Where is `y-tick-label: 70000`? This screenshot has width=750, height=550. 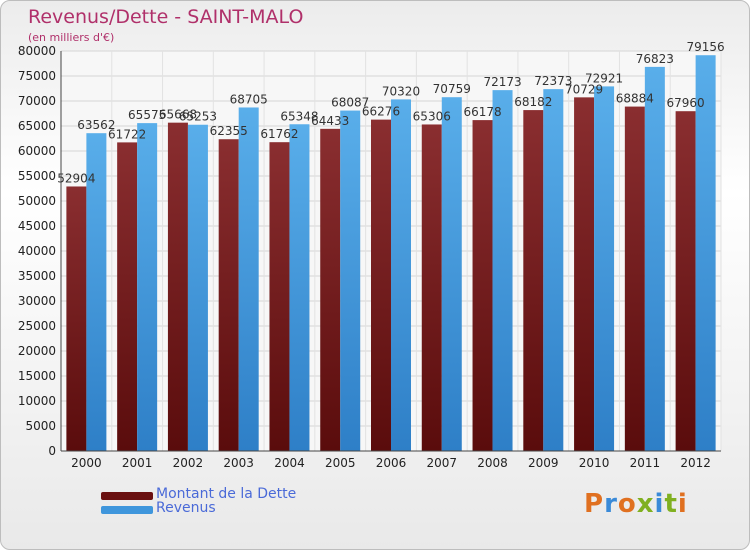
y-tick-label: 70000 is located at coordinates (37, 101).